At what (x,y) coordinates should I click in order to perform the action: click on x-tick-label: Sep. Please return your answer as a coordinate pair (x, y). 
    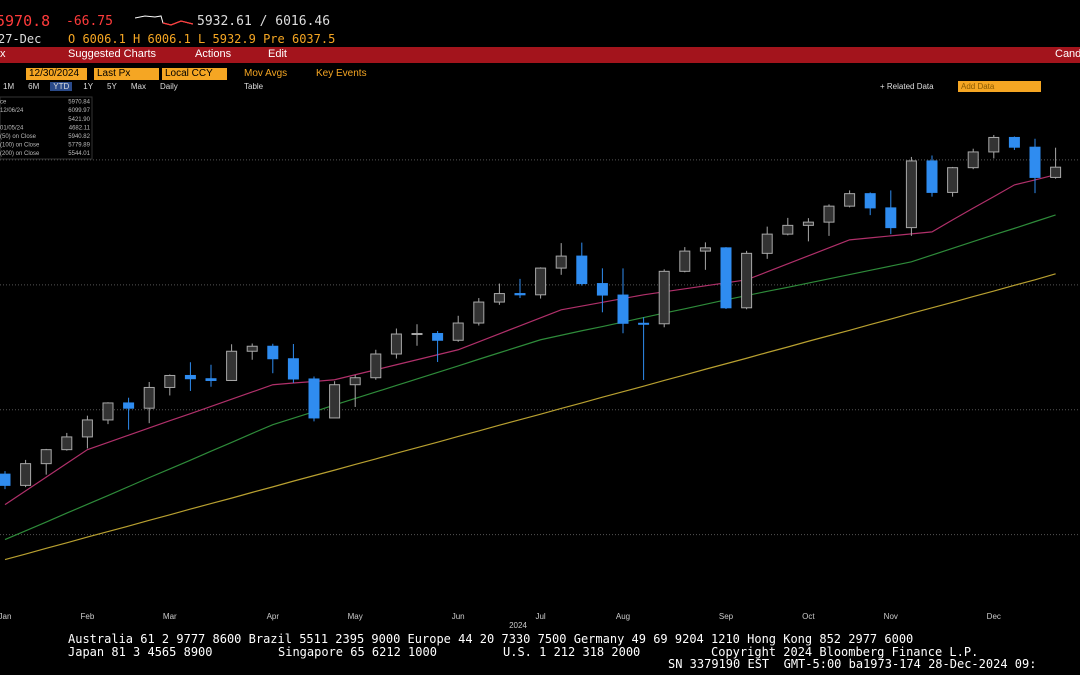
    Looking at the image, I should click on (726, 616).